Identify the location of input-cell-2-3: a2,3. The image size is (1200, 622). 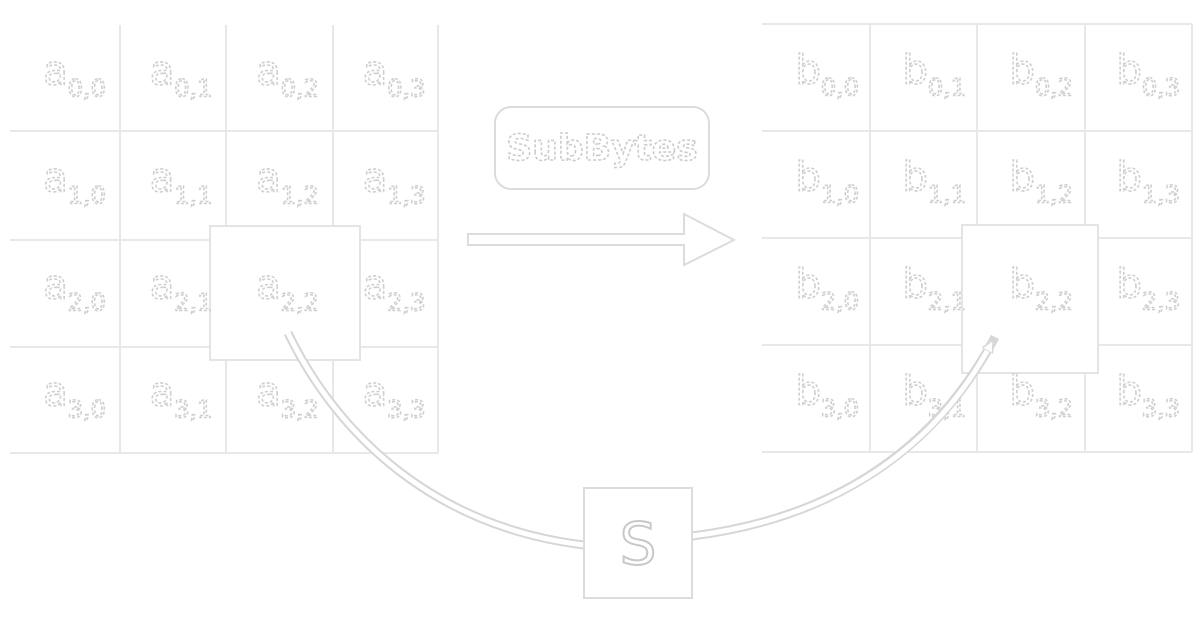
(394, 290).